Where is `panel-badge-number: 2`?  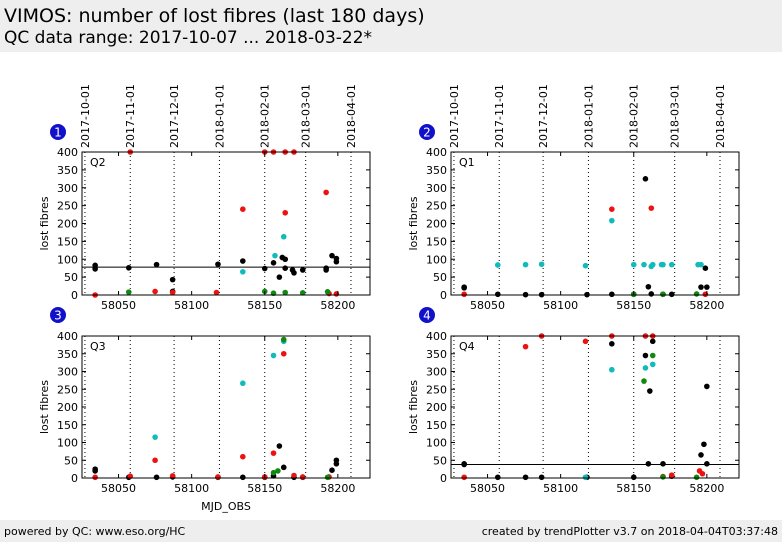
panel-badge-number: 2 is located at coordinates (427, 133).